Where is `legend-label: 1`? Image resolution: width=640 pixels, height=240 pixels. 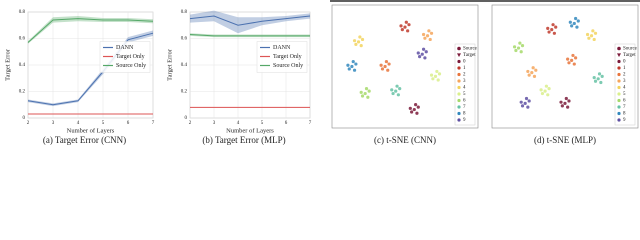 legend-label: 1 is located at coordinates (624, 68).